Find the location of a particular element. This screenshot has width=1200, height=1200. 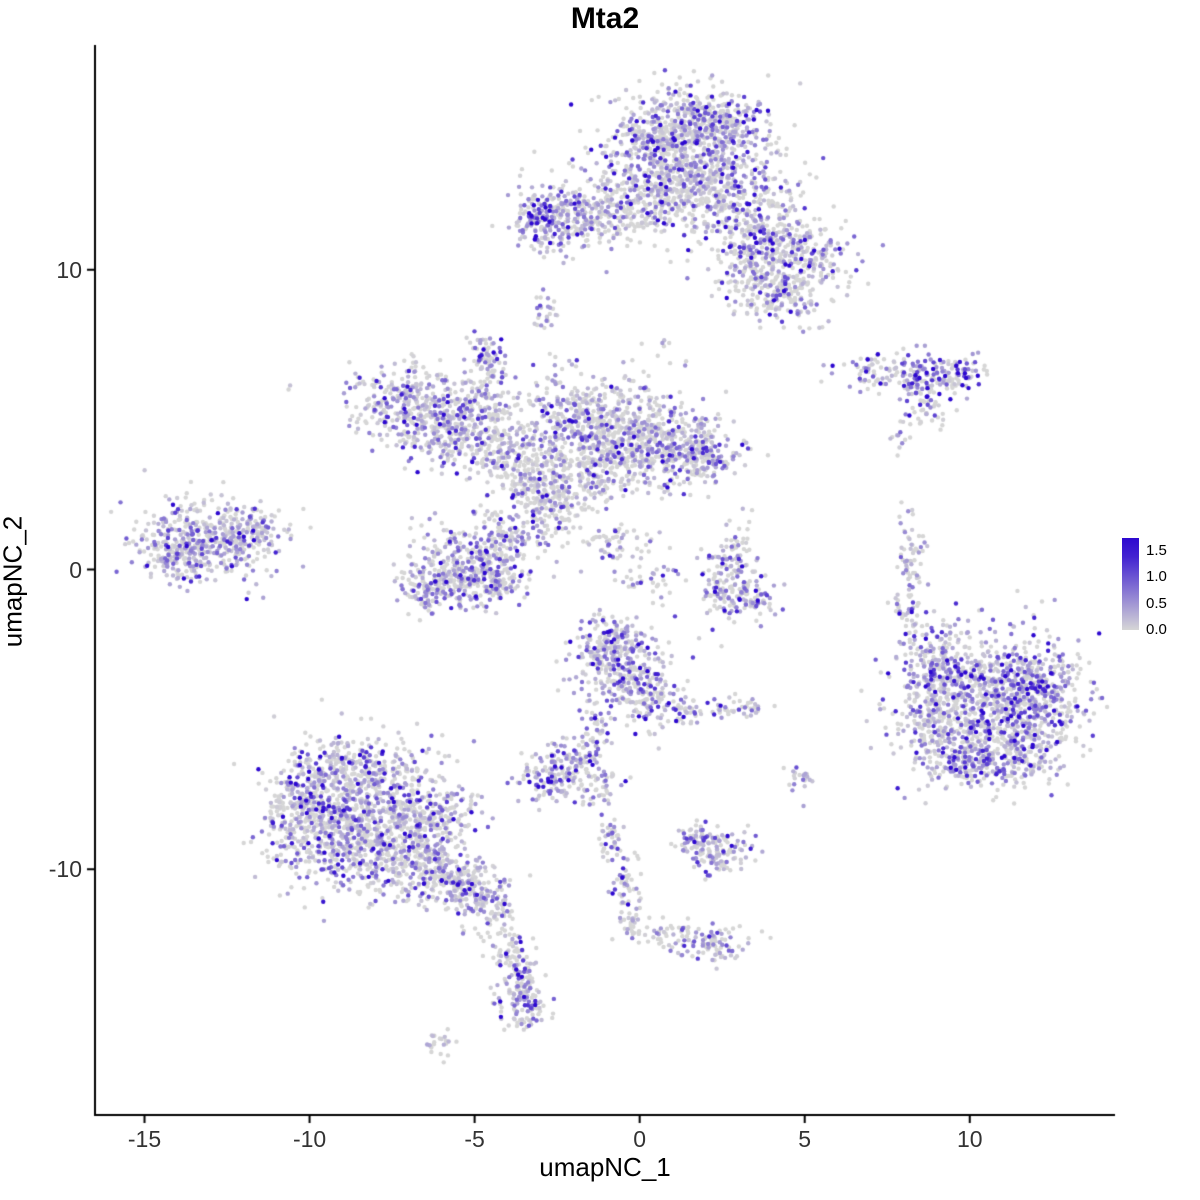

legend-tick-label: 0.0 is located at coordinates (1156, 629).